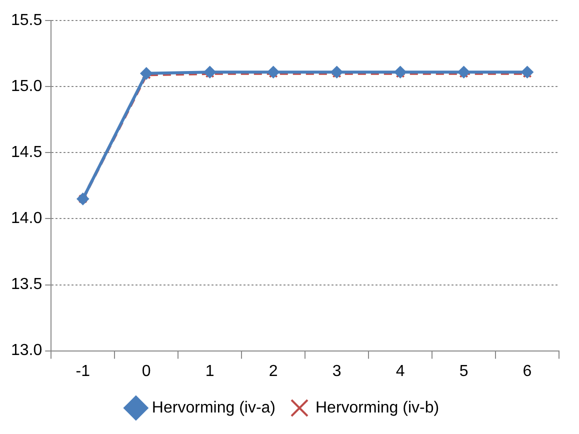 This screenshot has width=579, height=434. Describe the element at coordinates (273, 371) in the screenshot. I see `x-tick-label: 2` at that location.